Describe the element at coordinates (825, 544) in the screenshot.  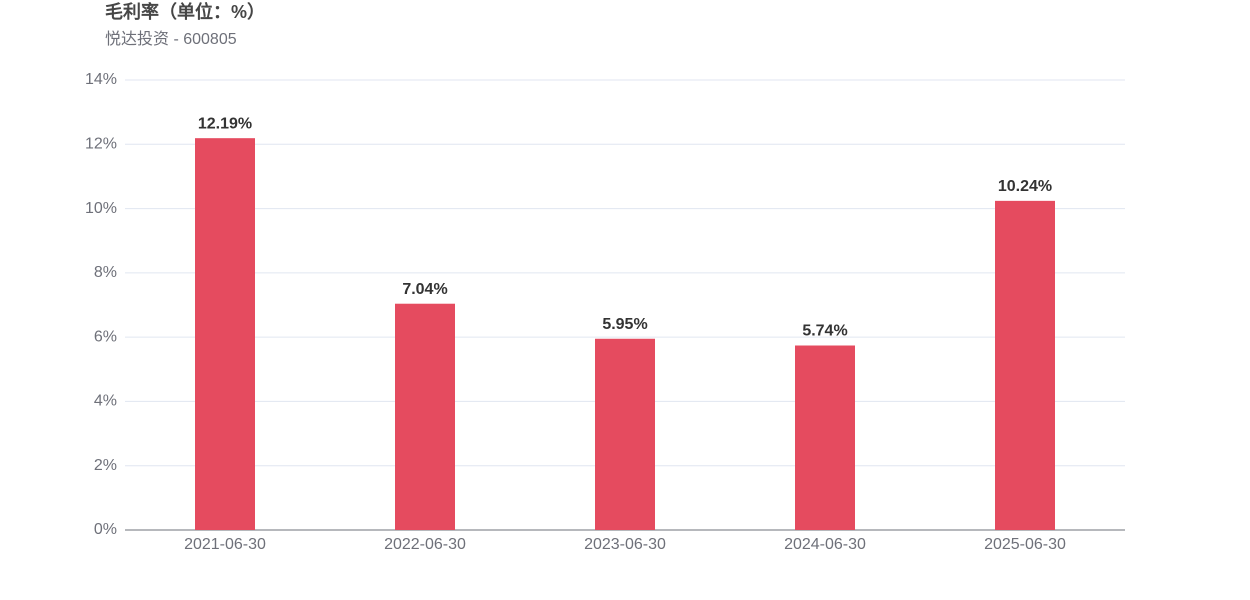
I see `x-tick-label: 2024-06-30` at that location.